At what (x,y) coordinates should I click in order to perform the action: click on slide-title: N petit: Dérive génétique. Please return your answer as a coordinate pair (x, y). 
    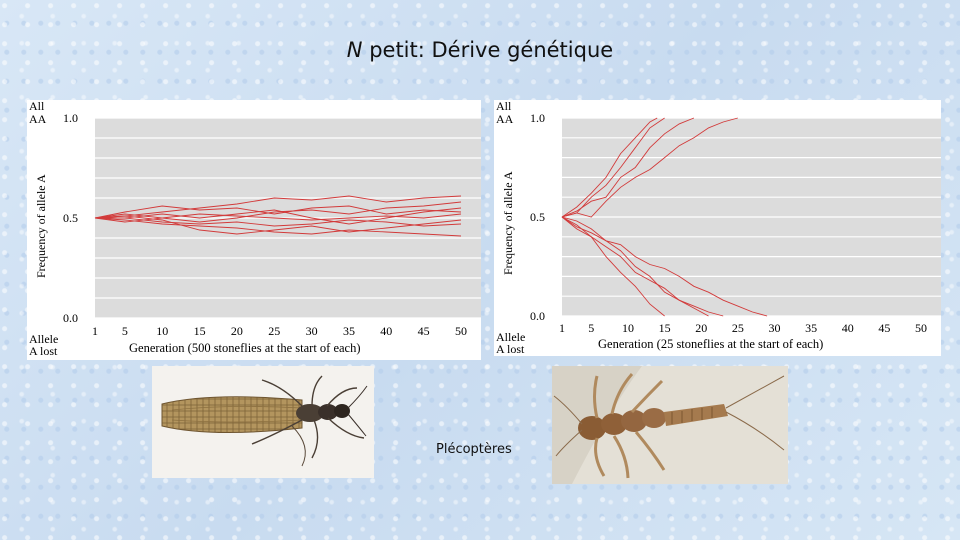
    Looking at the image, I should click on (480, 50).